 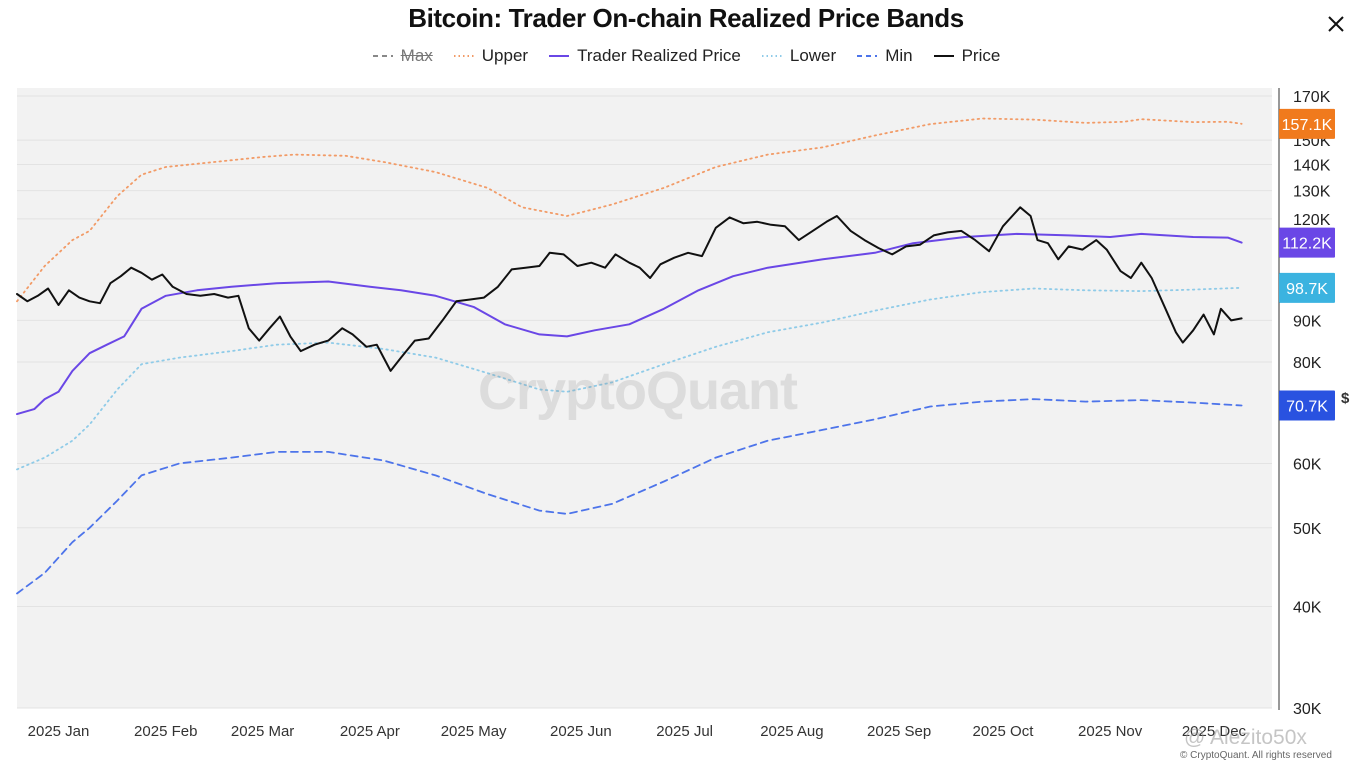 I want to click on legend-item-price: Price, so click(x=967, y=56).